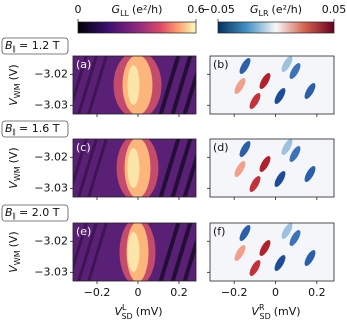 This screenshot has height=333, width=347. What do you see at coordinates (39, 212) in the screenshot?
I see `label-unit: = 2.0 T` at bounding box center [39, 212].